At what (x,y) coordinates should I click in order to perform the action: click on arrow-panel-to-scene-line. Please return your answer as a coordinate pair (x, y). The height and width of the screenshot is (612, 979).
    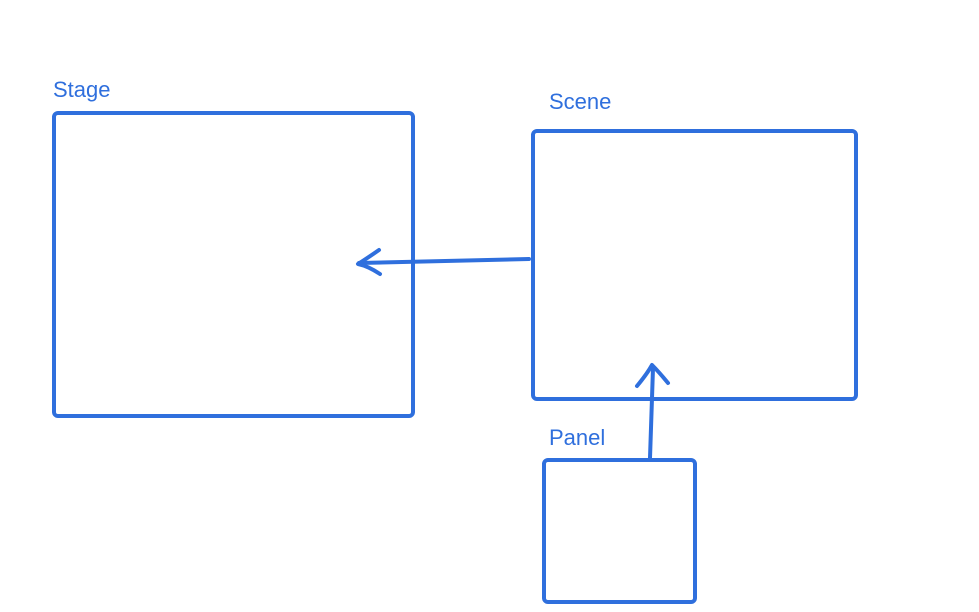
    Looking at the image, I should click on (651, 413).